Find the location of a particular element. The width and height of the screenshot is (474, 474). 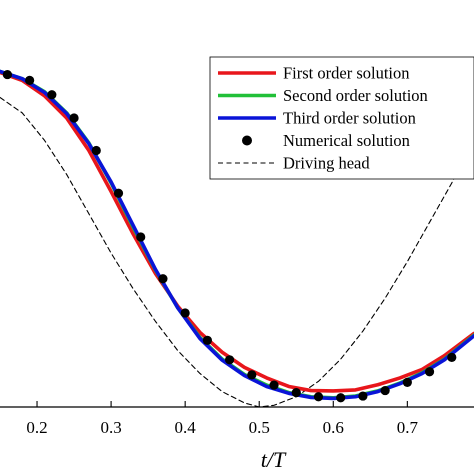

legend-label: Second order solution is located at coordinates (355, 95).